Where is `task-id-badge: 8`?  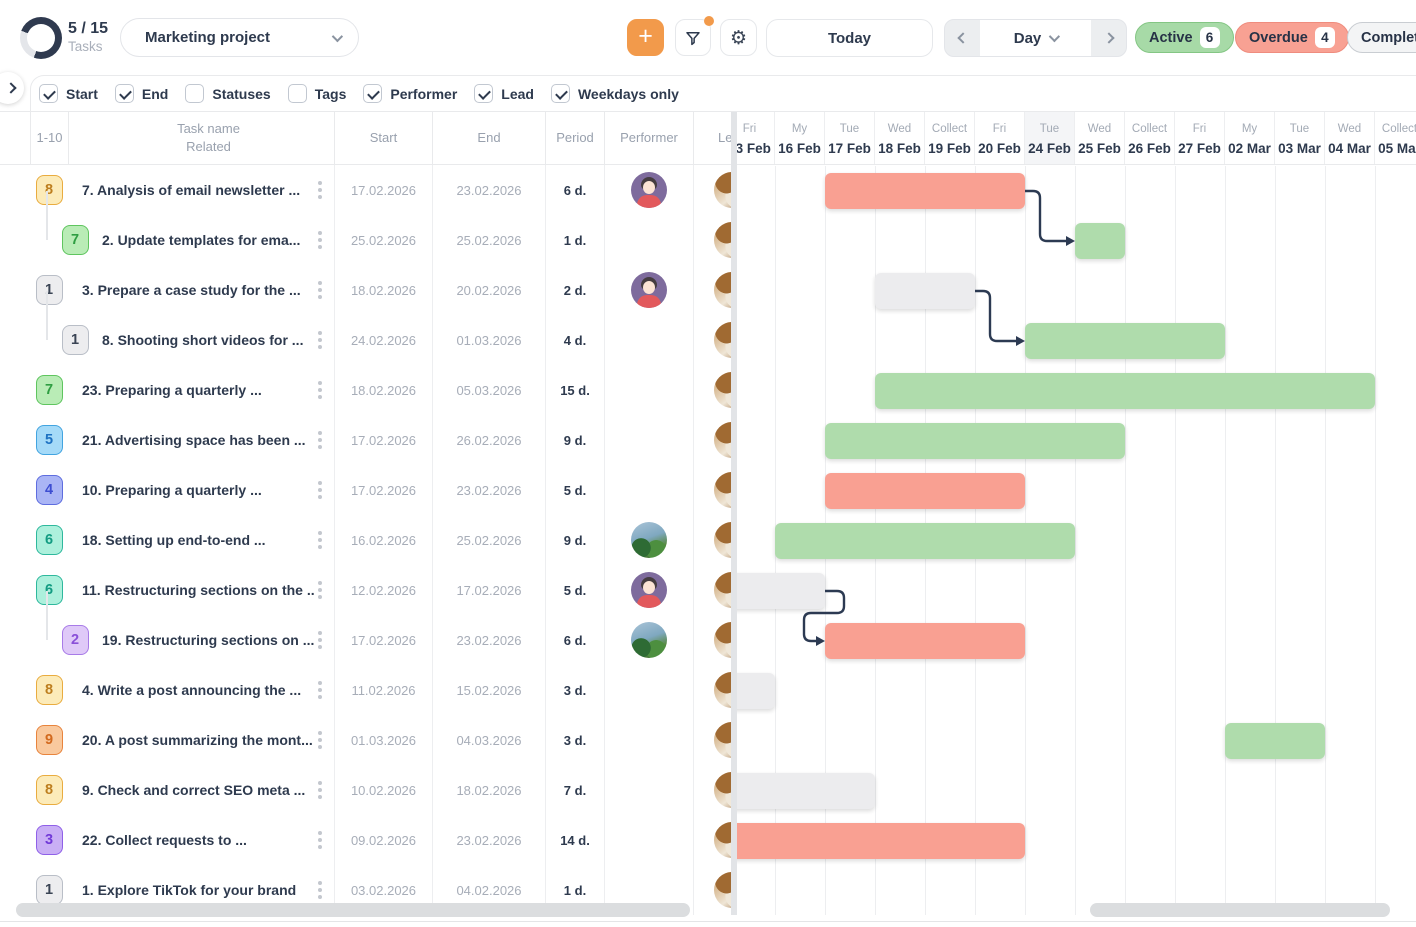
task-id-badge: 8 is located at coordinates (49, 790).